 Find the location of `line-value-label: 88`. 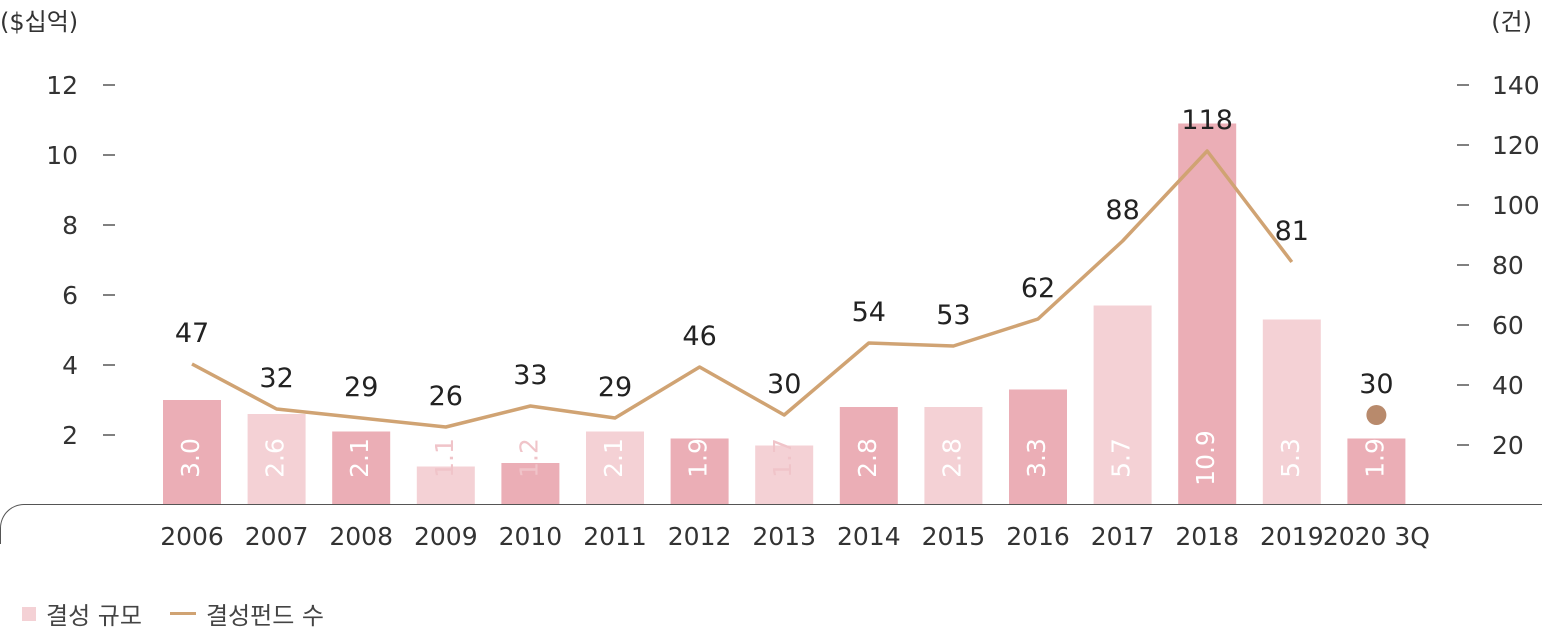

line-value-label: 88 is located at coordinates (1122, 210).